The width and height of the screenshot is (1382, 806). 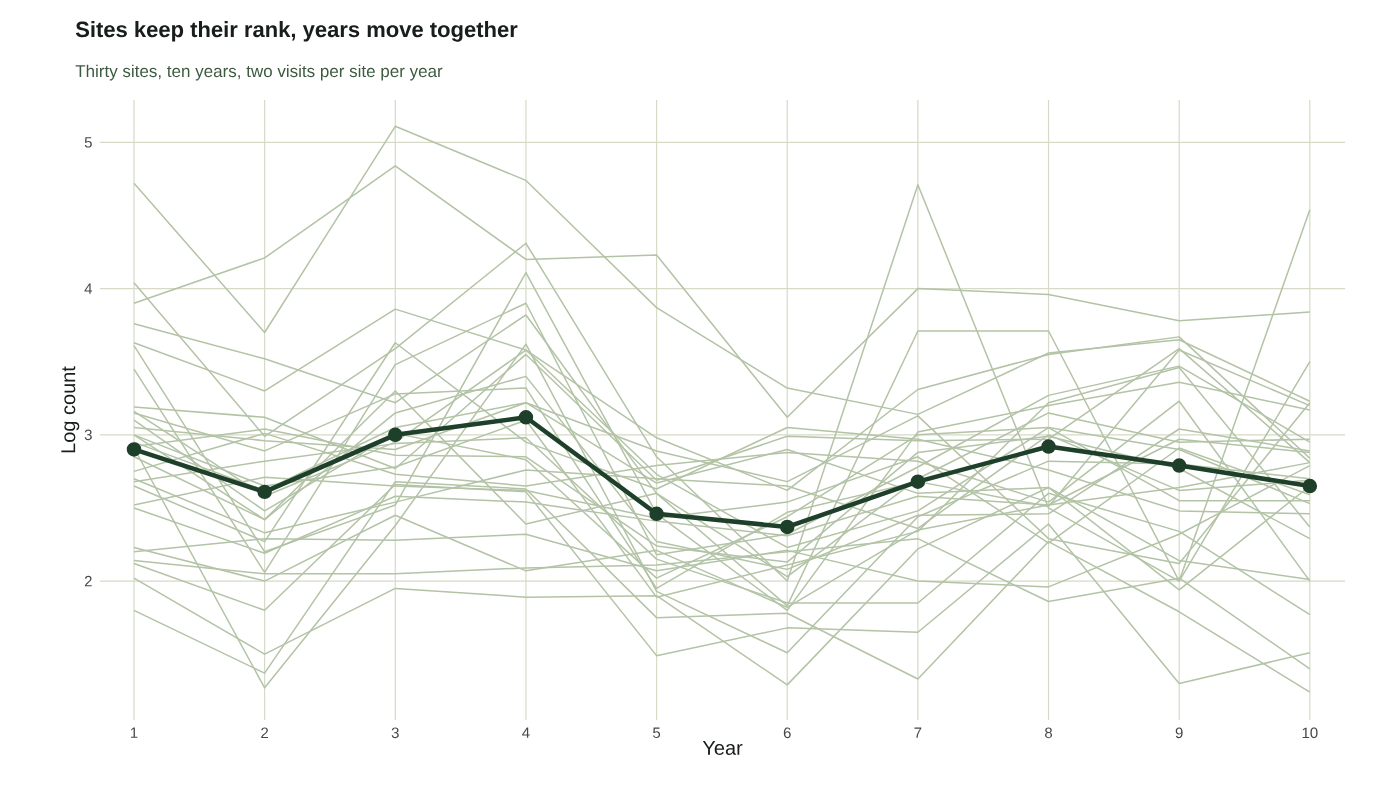 I want to click on x-tick-label: 1, so click(x=134, y=732).